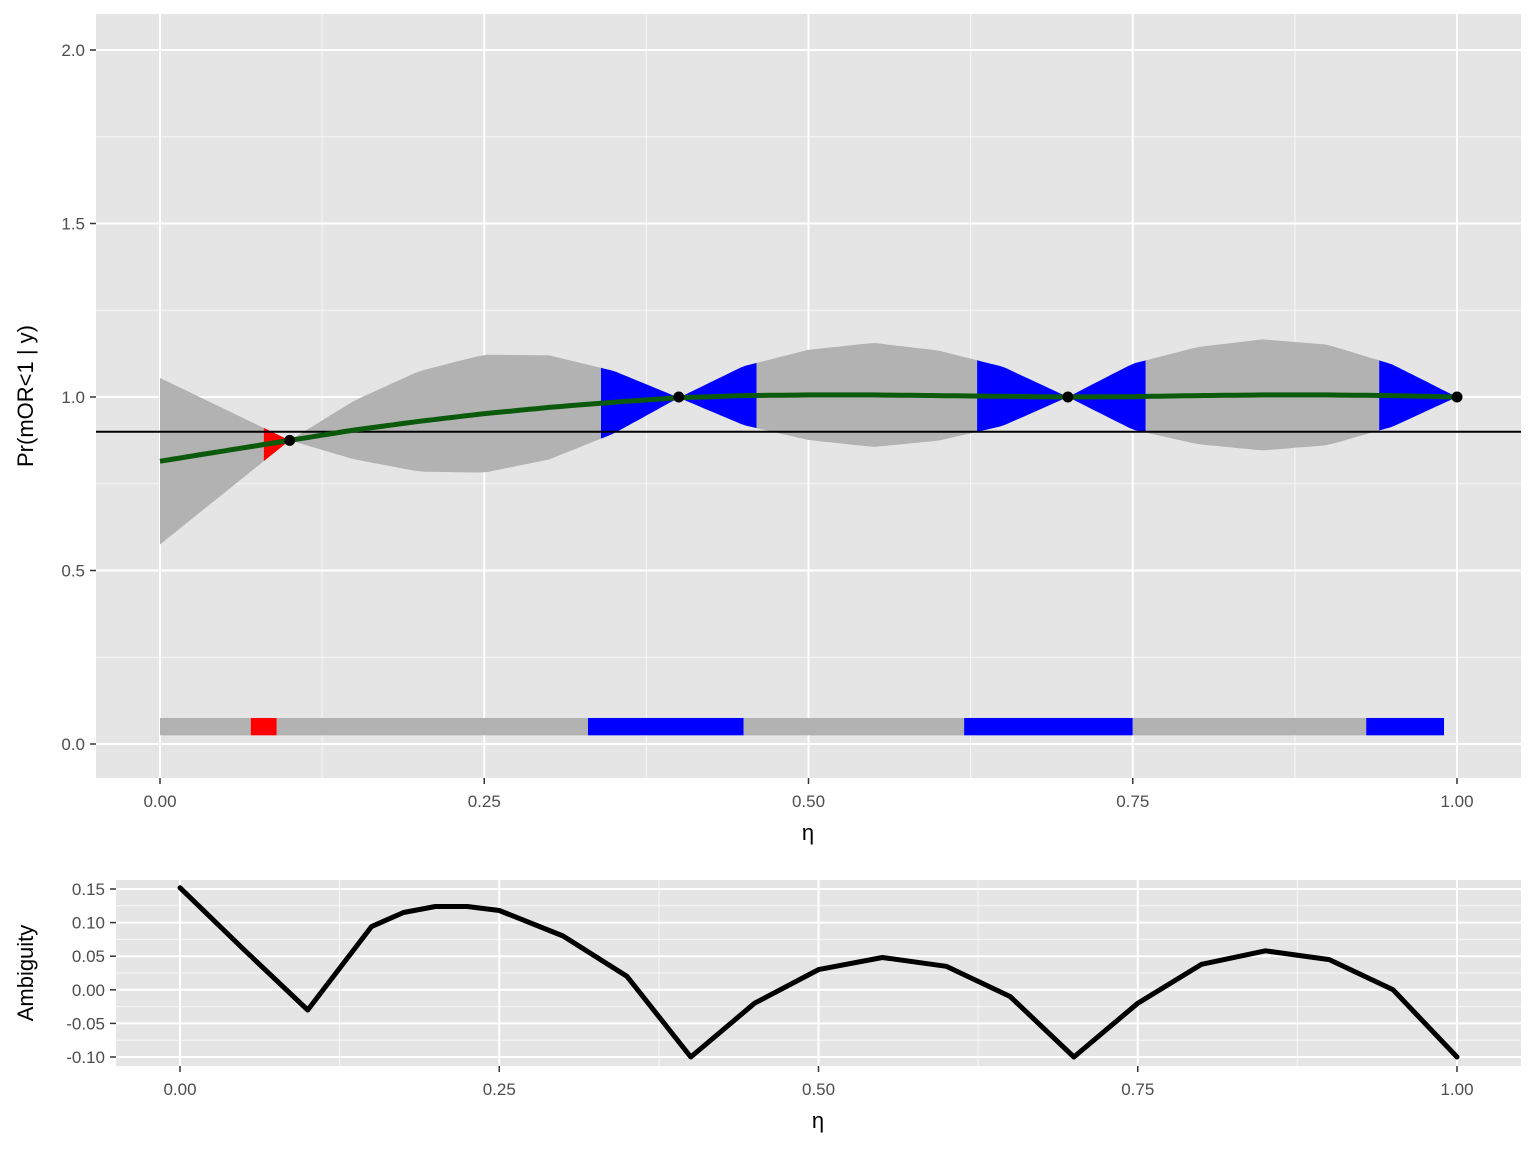 The width and height of the screenshot is (1536, 1152). What do you see at coordinates (73, 224) in the screenshot?
I see `top-y-tick-label: 1.5` at bounding box center [73, 224].